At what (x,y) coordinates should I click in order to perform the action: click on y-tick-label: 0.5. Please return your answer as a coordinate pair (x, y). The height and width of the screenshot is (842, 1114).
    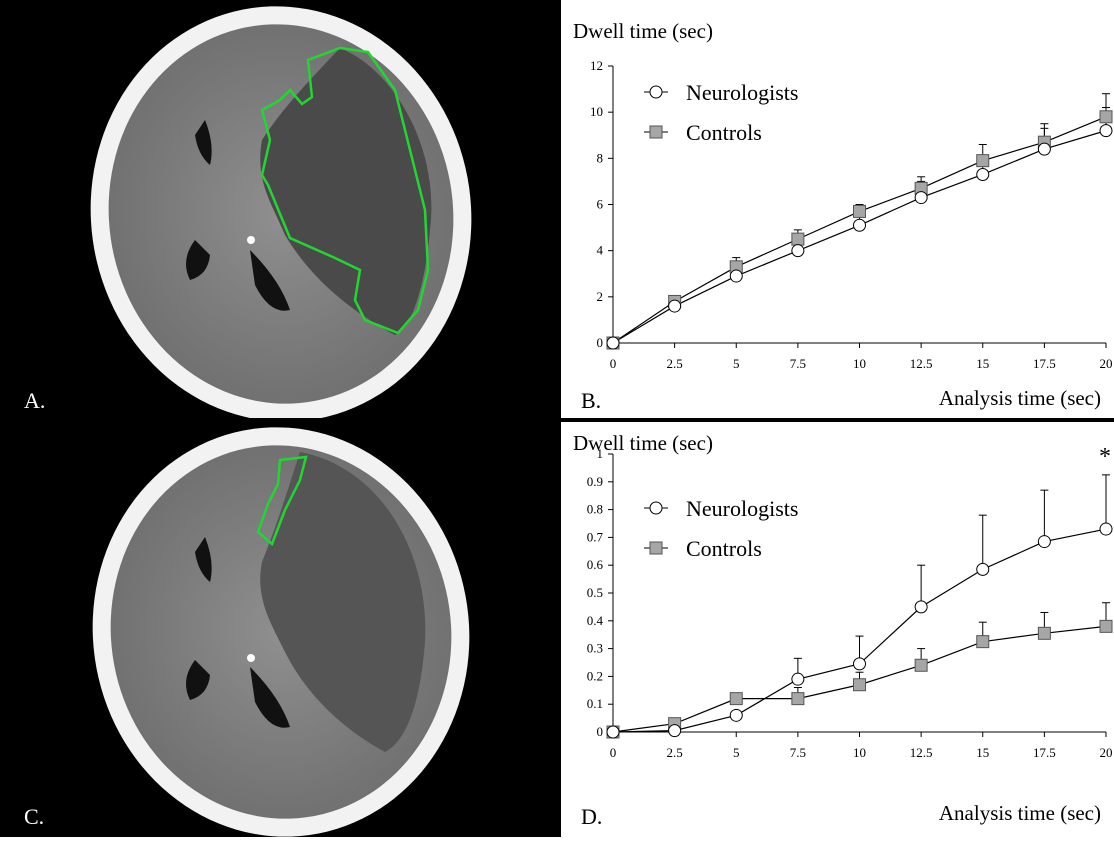
    Looking at the image, I should click on (595, 592).